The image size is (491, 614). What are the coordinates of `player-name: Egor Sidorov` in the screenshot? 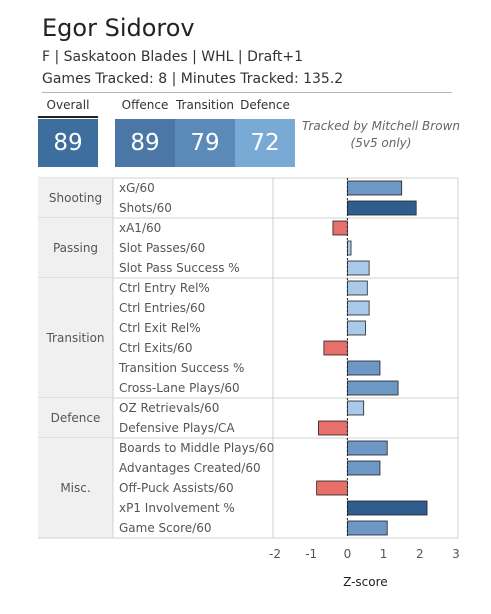 It's located at (118, 28).